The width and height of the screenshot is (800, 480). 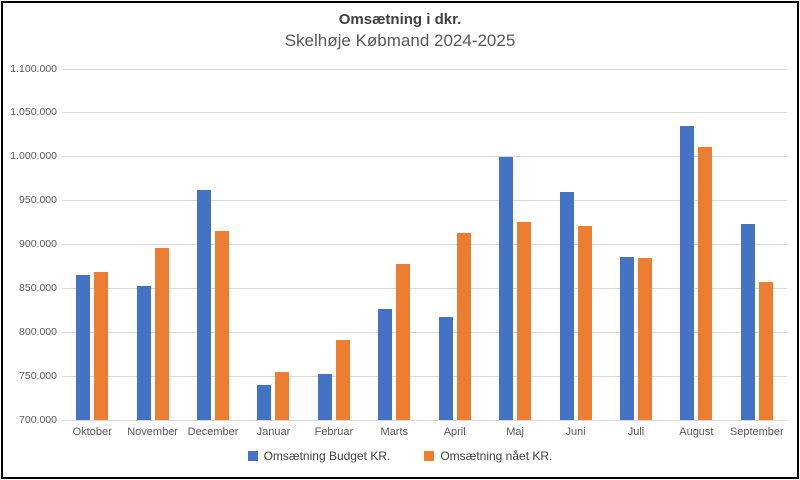 I want to click on x-axis-label-februar: Februar, so click(x=334, y=432).